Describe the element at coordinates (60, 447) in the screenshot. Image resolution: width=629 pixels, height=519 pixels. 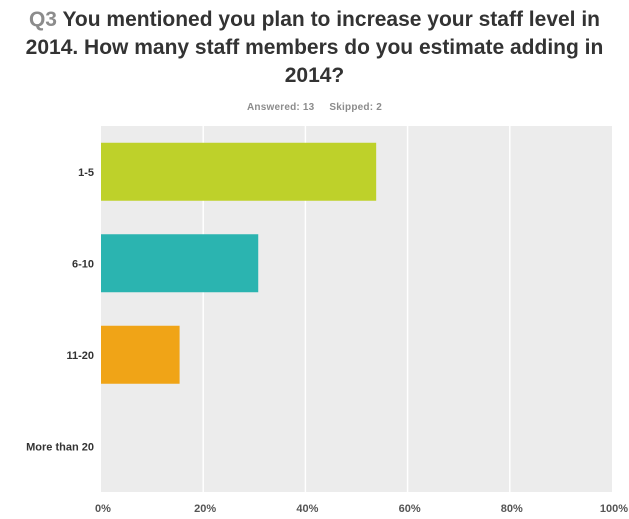
I see `category-label: More than 20` at that location.